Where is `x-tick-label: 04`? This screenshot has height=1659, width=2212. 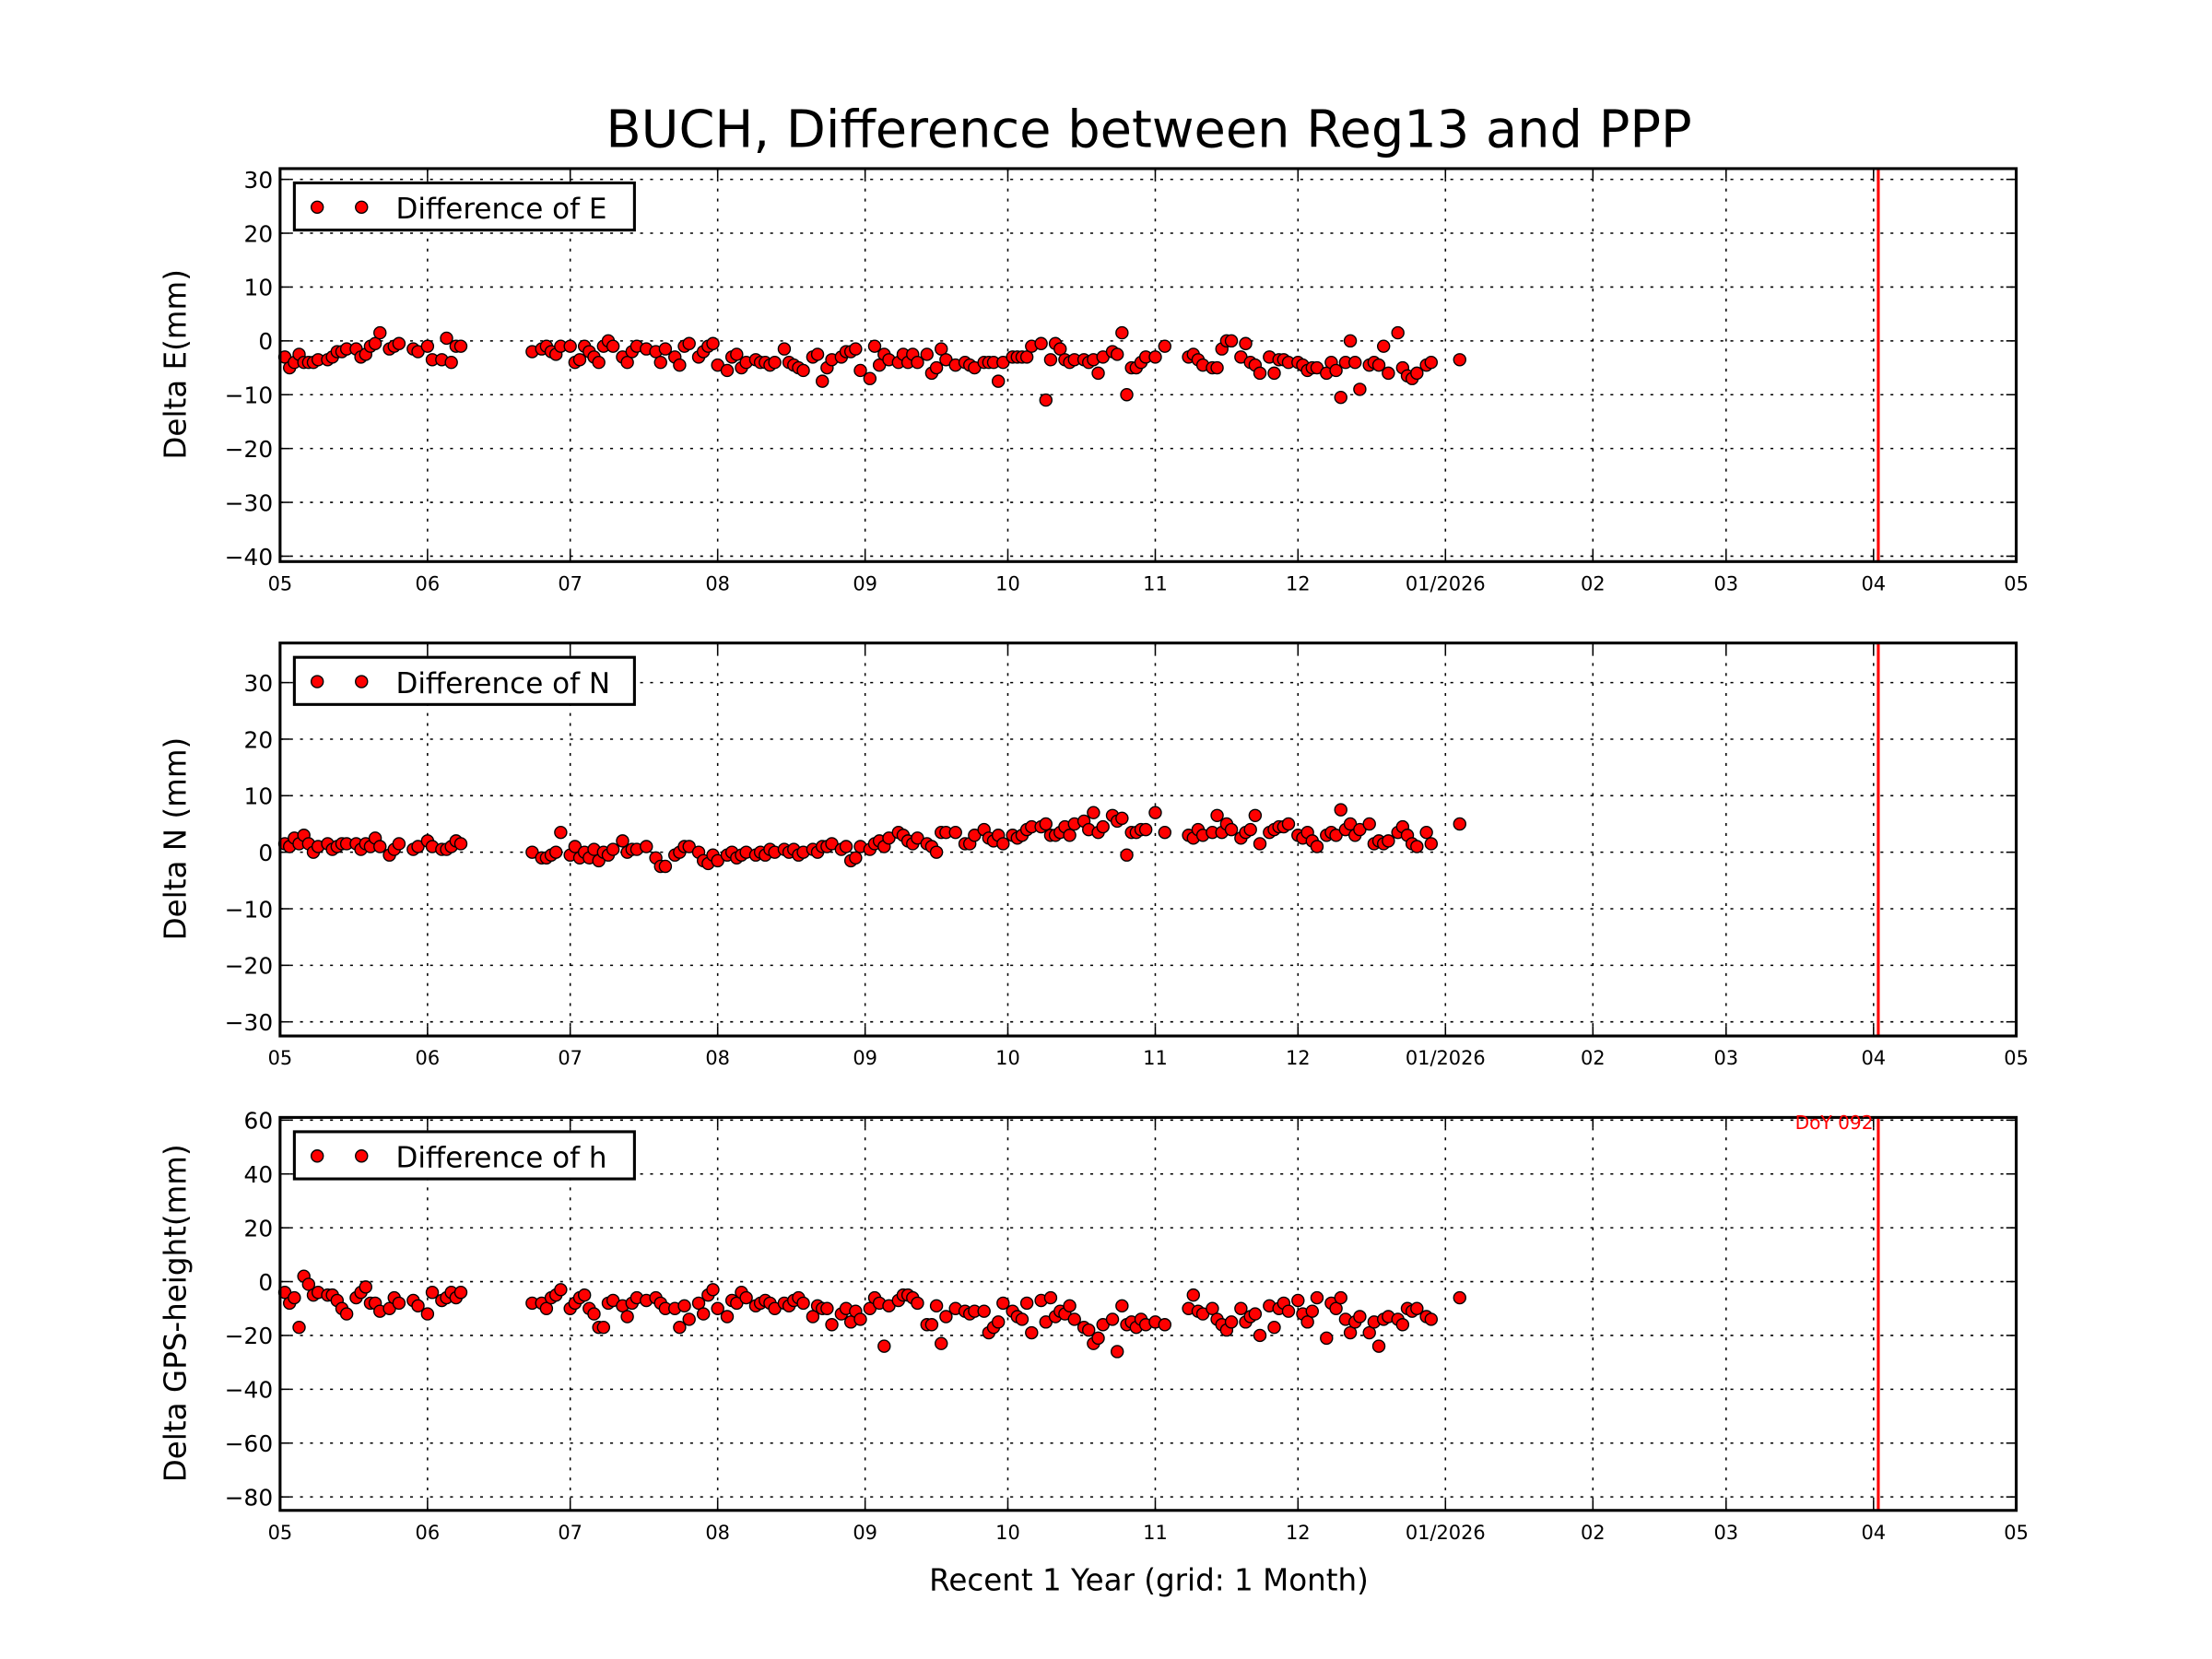
x-tick-label: 04 is located at coordinates (1873, 1533).